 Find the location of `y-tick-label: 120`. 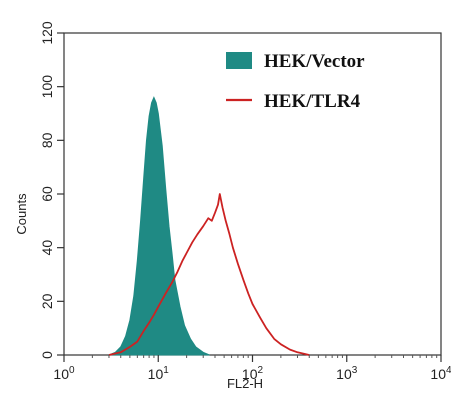

y-tick-label: 120 is located at coordinates (47, 33).